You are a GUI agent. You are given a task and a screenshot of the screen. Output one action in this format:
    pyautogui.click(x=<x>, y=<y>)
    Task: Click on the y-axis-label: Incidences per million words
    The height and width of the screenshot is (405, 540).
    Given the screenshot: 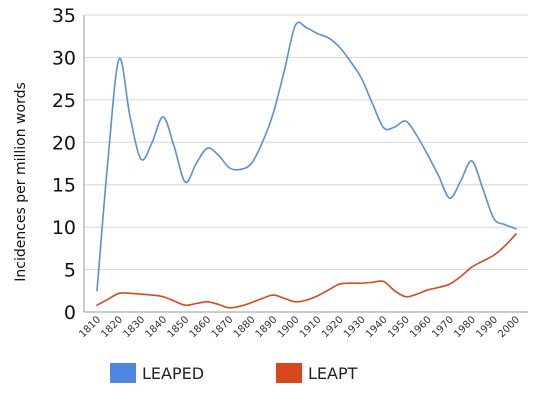 What is the action you would take?
    pyautogui.click(x=21, y=182)
    